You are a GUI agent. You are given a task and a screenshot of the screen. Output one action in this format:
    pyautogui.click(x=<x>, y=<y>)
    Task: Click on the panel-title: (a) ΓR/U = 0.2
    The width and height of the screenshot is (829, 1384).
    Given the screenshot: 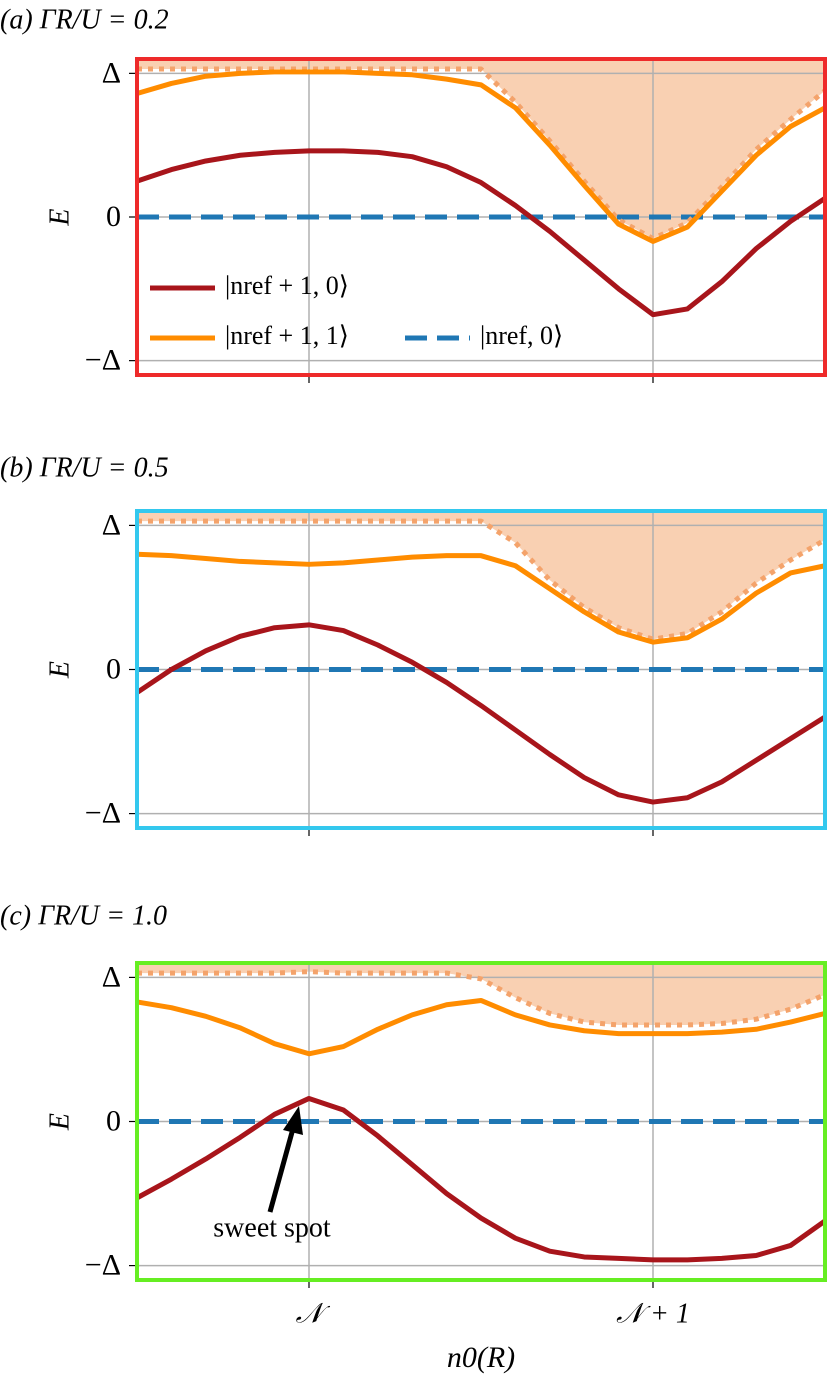 What is the action you would take?
    pyautogui.click(x=84, y=19)
    